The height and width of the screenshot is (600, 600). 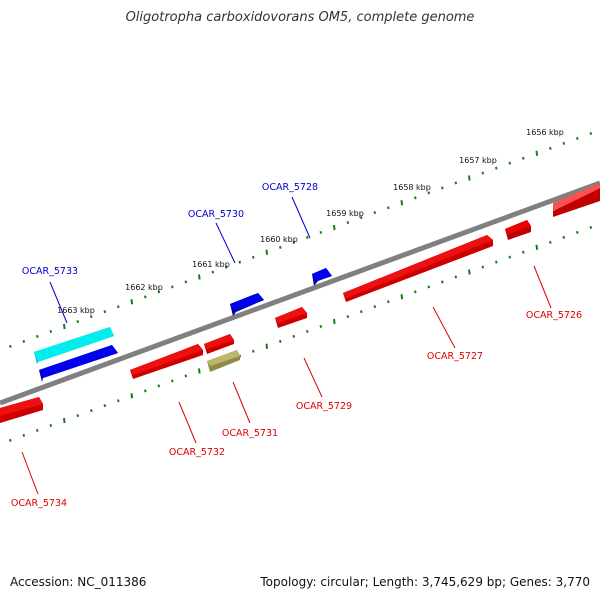 What do you see at coordinates (345, 213) in the screenshot?
I see `kbp-label-1659: 1659 kbp` at bounding box center [345, 213].